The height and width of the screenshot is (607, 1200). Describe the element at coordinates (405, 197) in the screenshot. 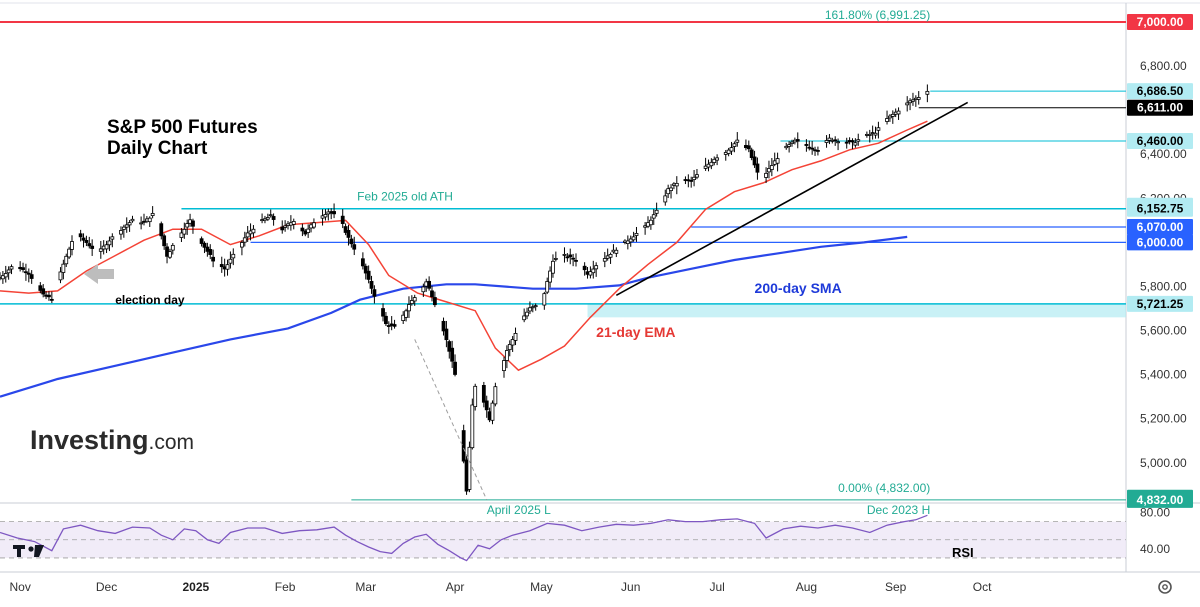

I see `annotation-label: Feb 2025 old ATH` at that location.